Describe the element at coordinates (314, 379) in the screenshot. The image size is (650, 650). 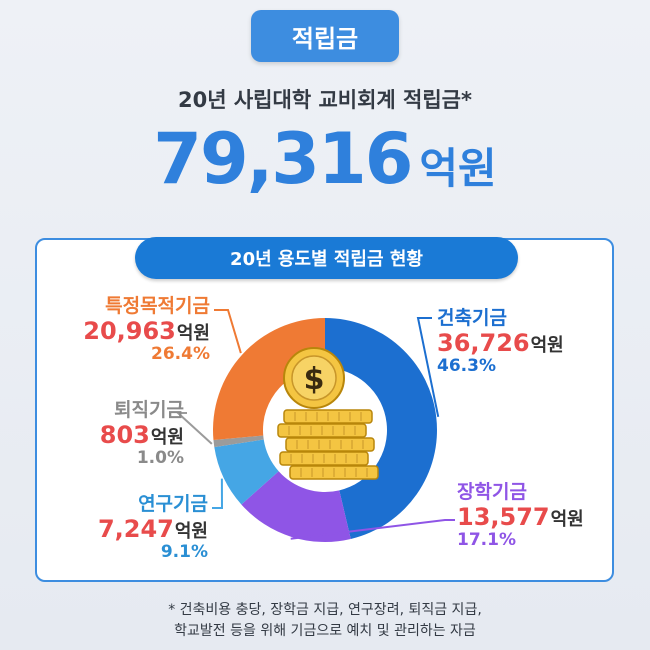
I see `dollar-symbol: $` at that location.